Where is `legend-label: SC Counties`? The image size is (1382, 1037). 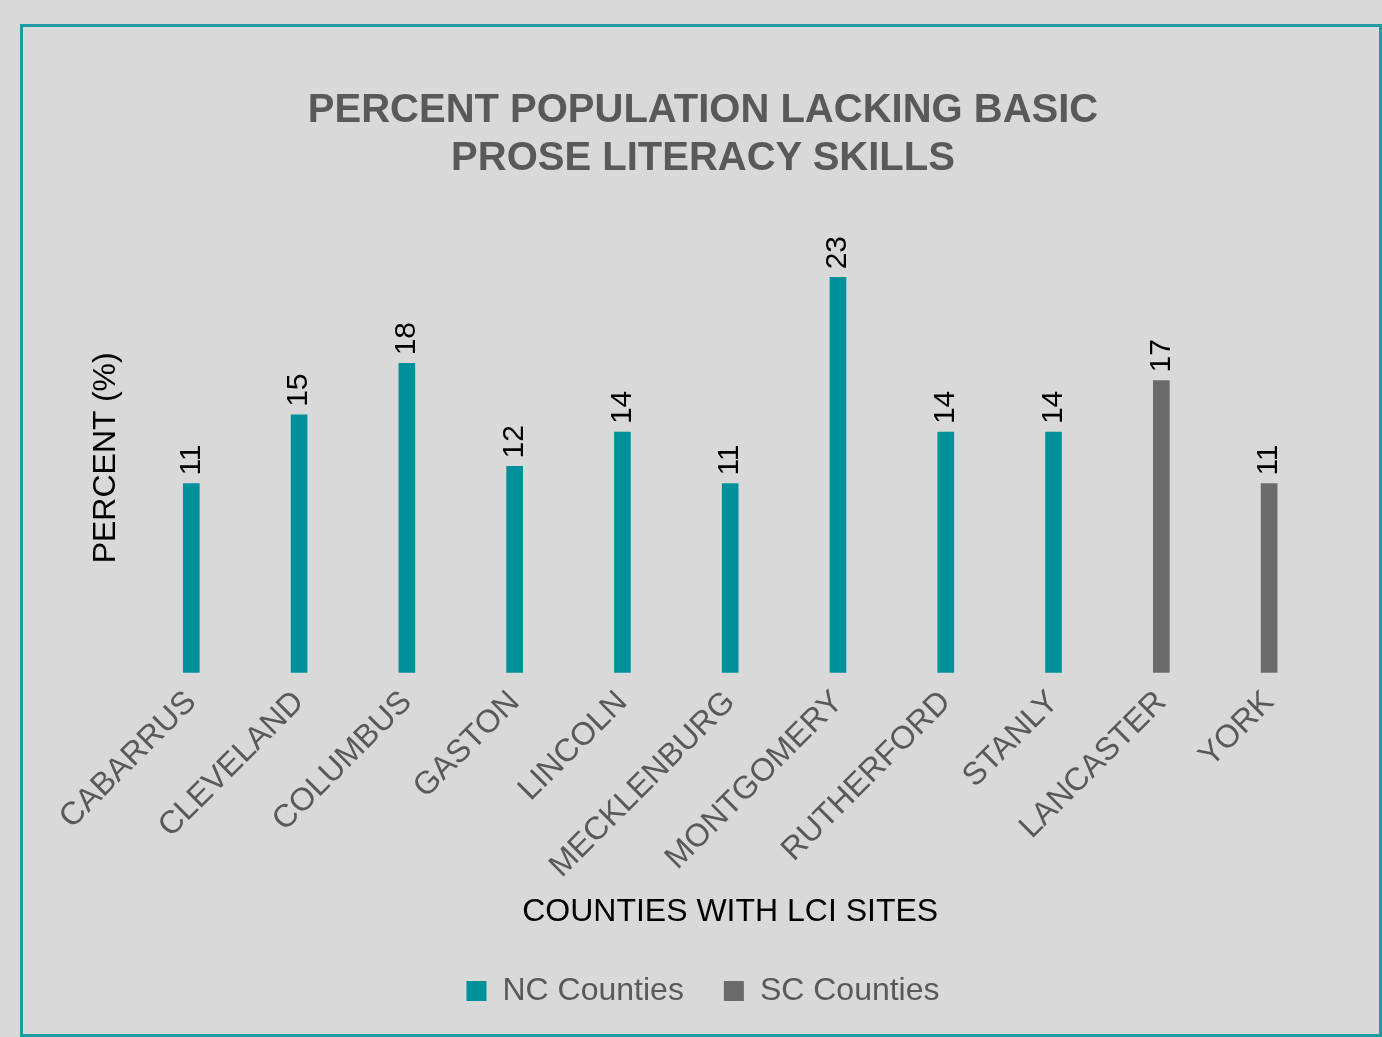
legend-label: SC Counties is located at coordinates (849, 988).